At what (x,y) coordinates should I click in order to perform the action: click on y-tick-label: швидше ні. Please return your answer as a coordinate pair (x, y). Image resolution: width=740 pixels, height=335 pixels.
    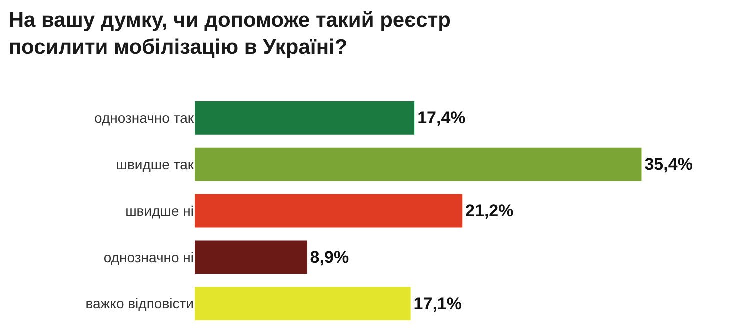
    Looking at the image, I should click on (160, 210).